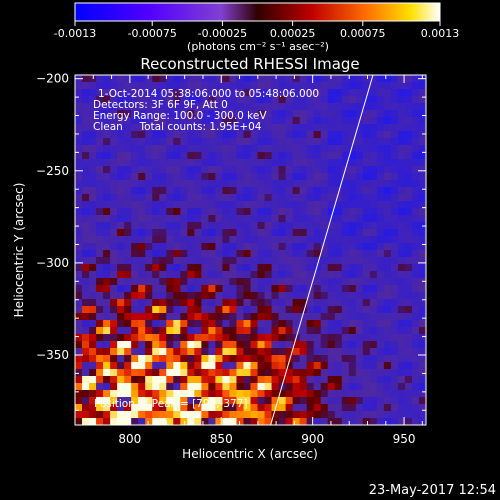  What do you see at coordinates (432, 490) in the screenshot?
I see `timestamp: 23-May-2017 12:54` at bounding box center [432, 490].